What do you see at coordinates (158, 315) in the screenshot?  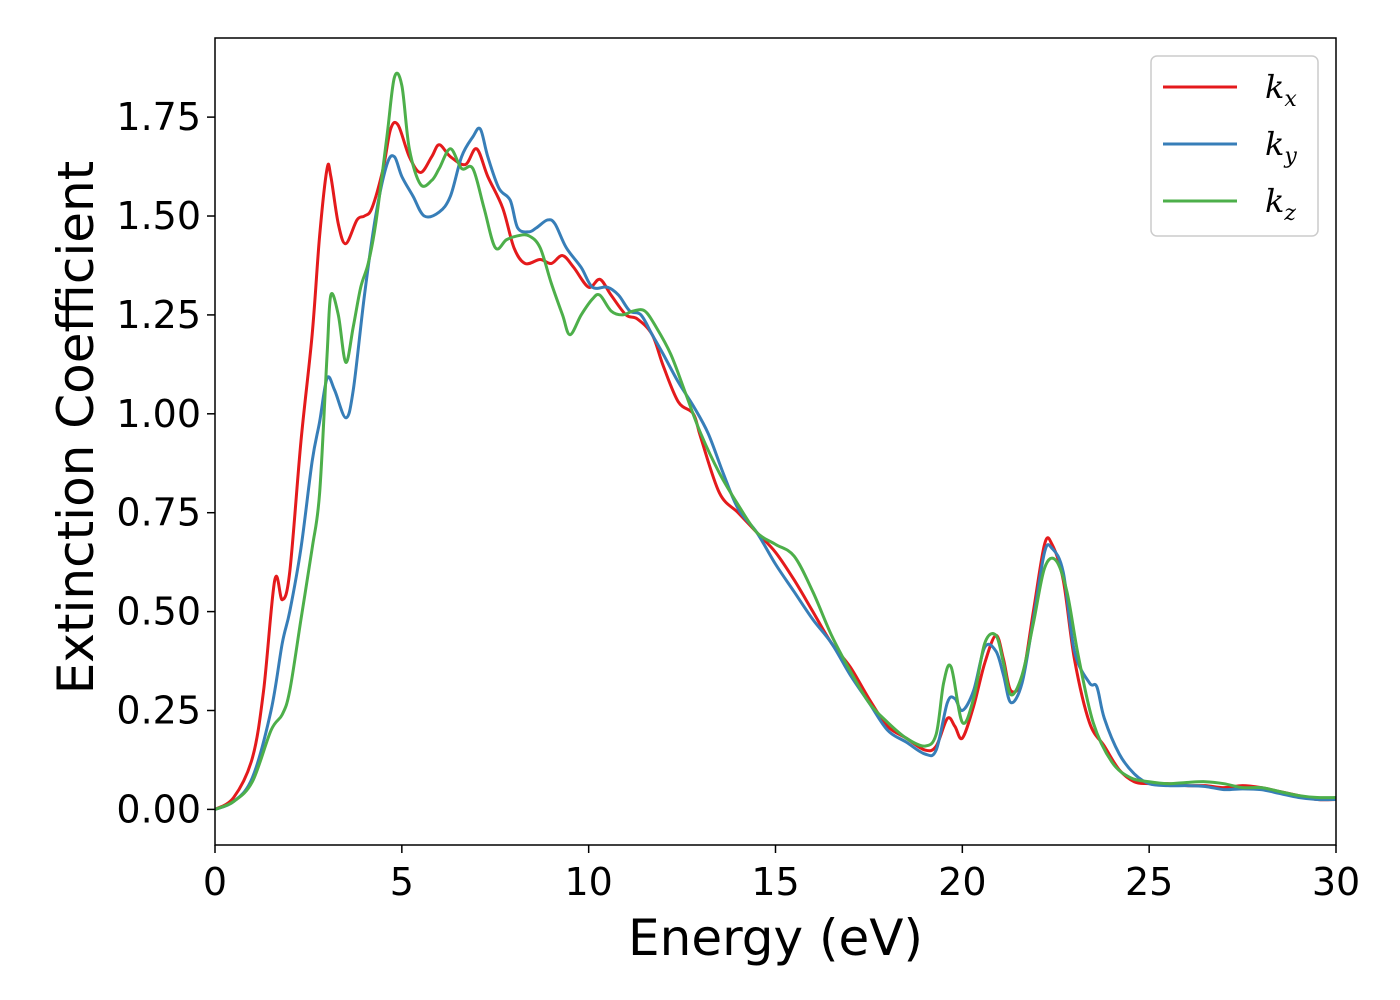 I see `y-tick-label: 1.25` at bounding box center [158, 315].